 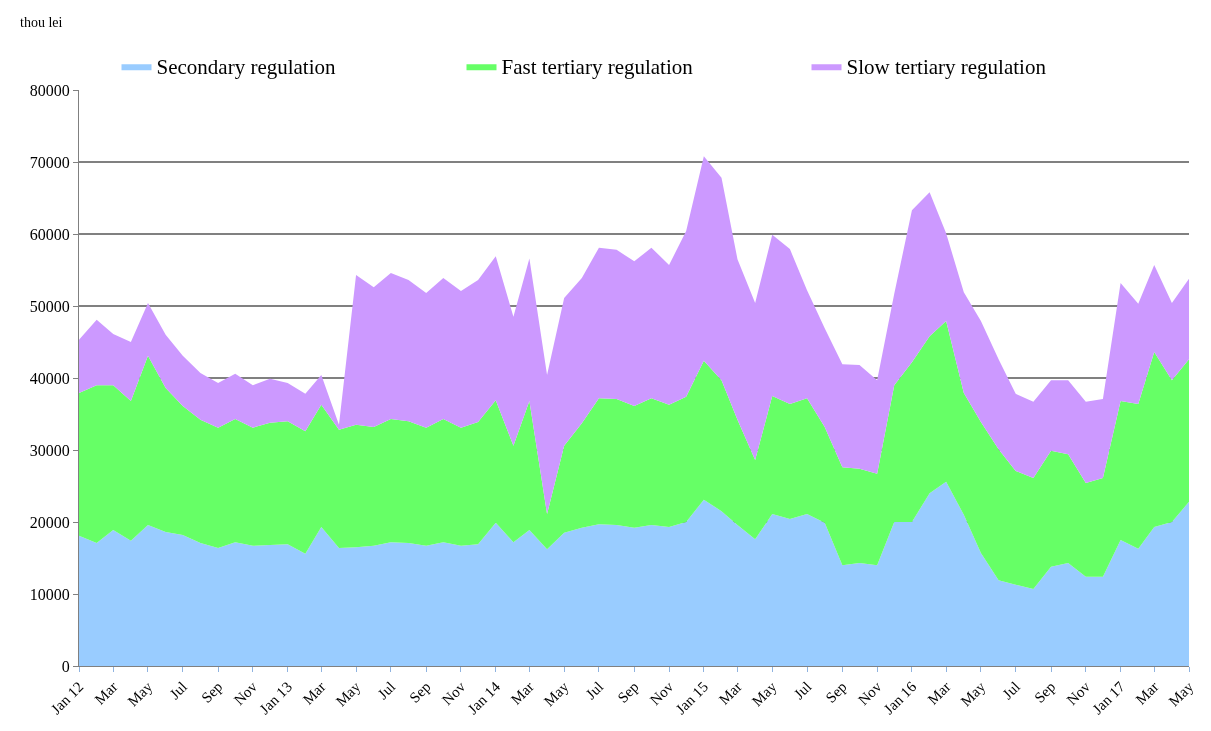 I want to click on y-tick-label: 0, so click(x=65, y=666).